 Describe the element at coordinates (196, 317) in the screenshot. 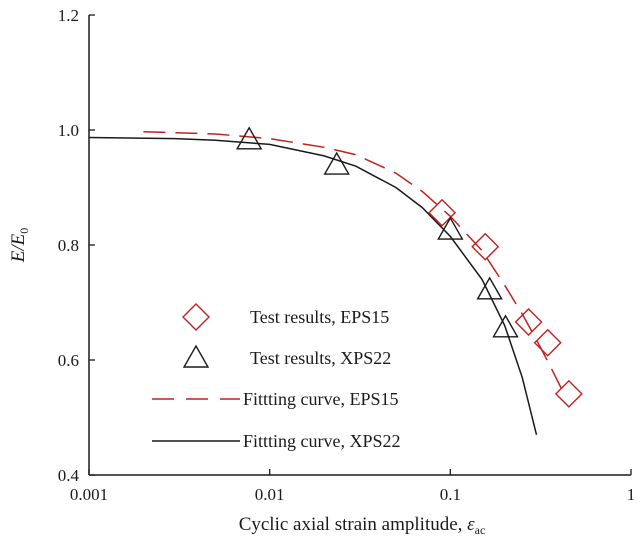

I see `legend-marker-test-results-eps15` at that location.